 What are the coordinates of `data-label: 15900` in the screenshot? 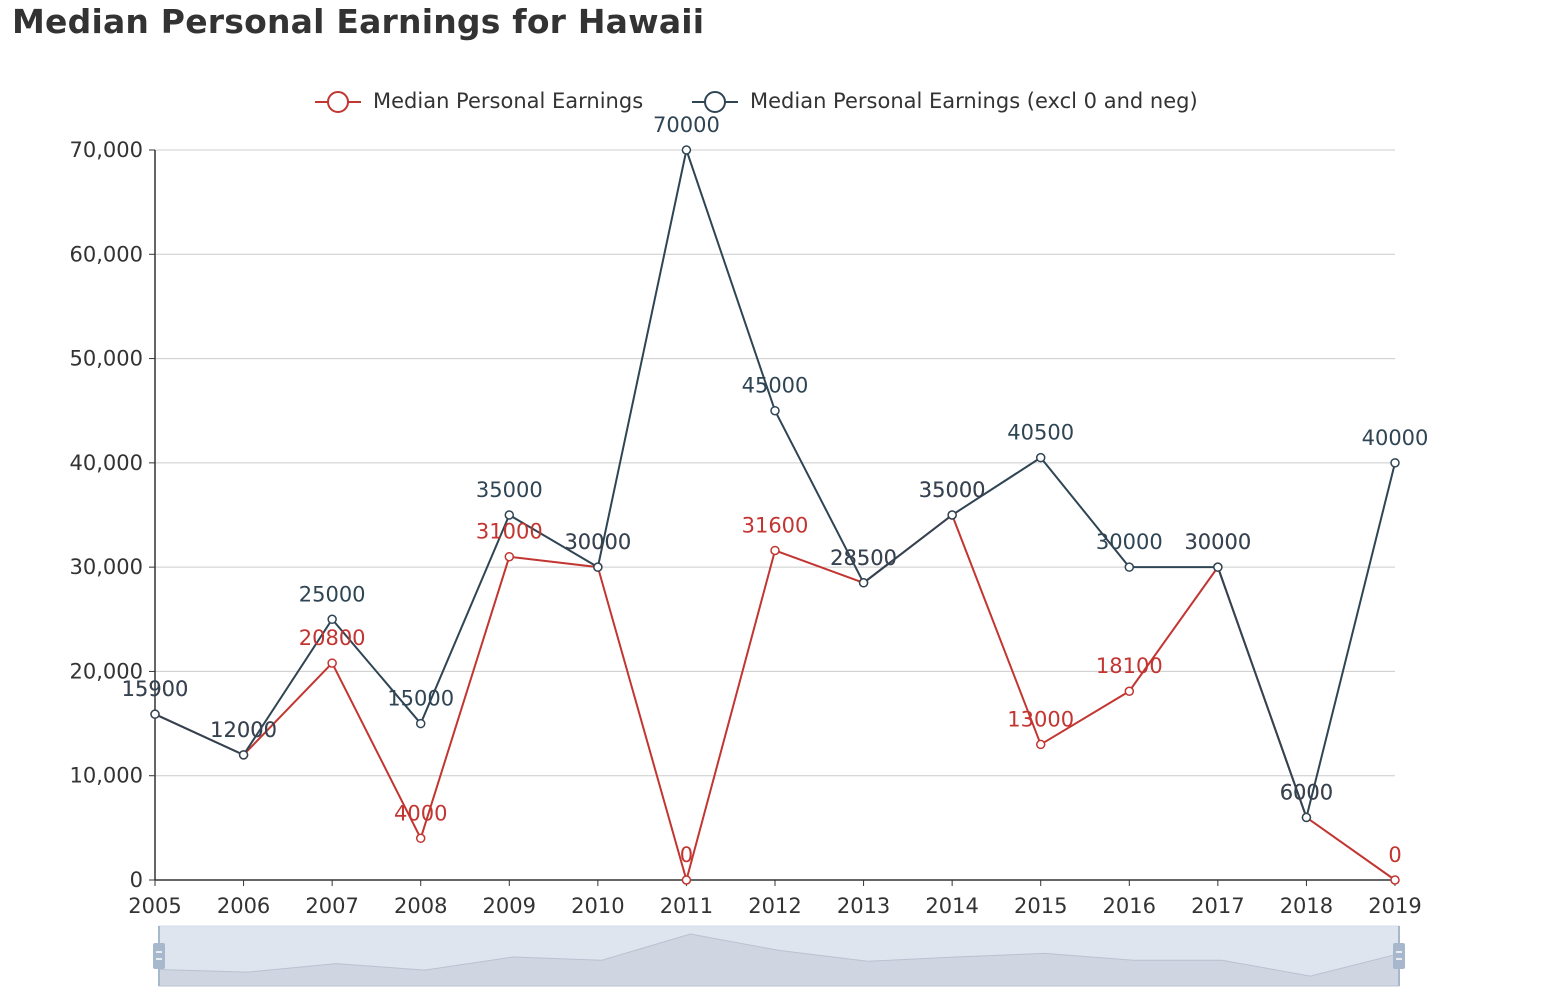 It's located at (155, 689).